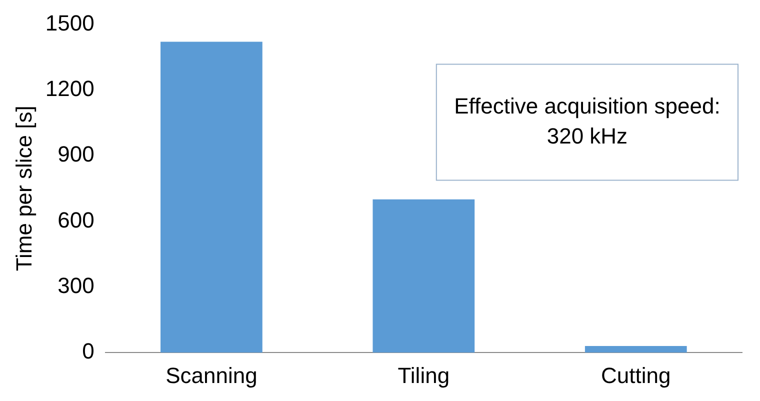 The width and height of the screenshot is (760, 401). What do you see at coordinates (76, 219) in the screenshot?
I see `y-tick-label: 600` at bounding box center [76, 219].